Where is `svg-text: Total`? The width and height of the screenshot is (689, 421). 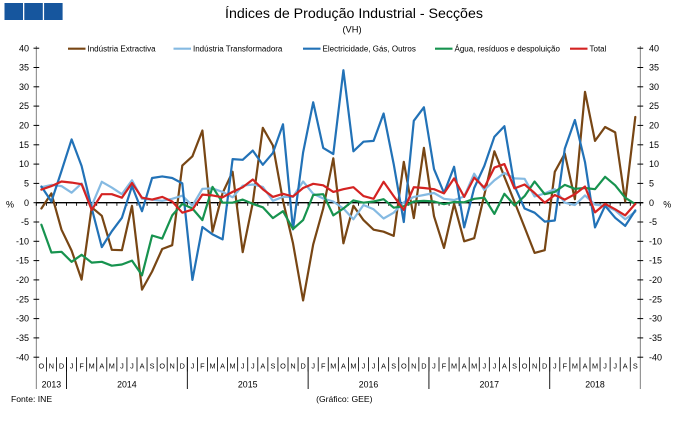 svg-text: Total is located at coordinates (598, 49).